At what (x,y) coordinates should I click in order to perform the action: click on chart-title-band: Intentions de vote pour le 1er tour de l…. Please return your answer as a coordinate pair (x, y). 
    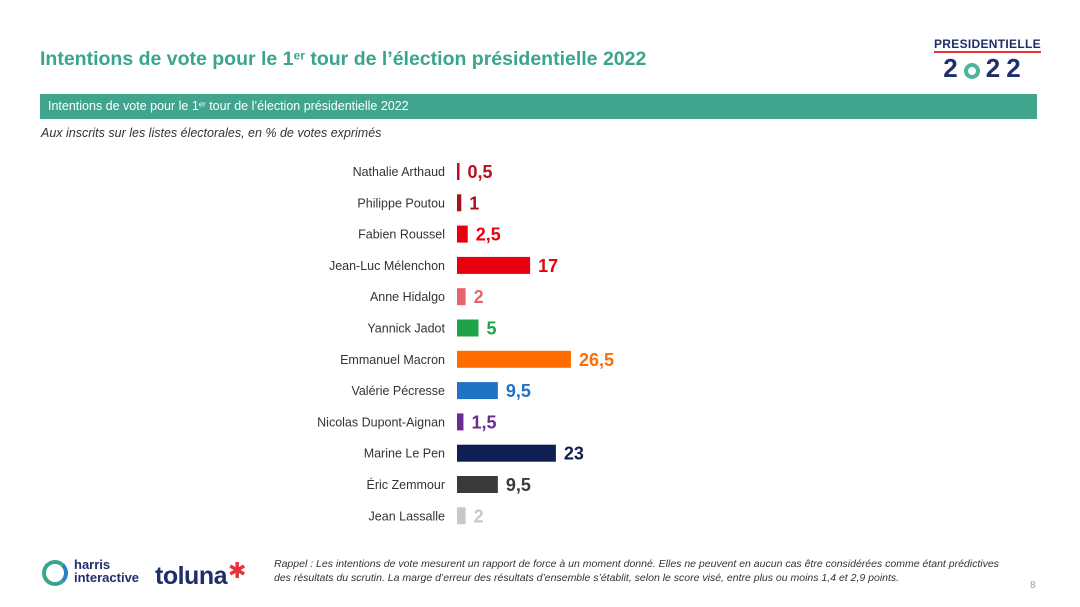
    Looking at the image, I should click on (538, 106).